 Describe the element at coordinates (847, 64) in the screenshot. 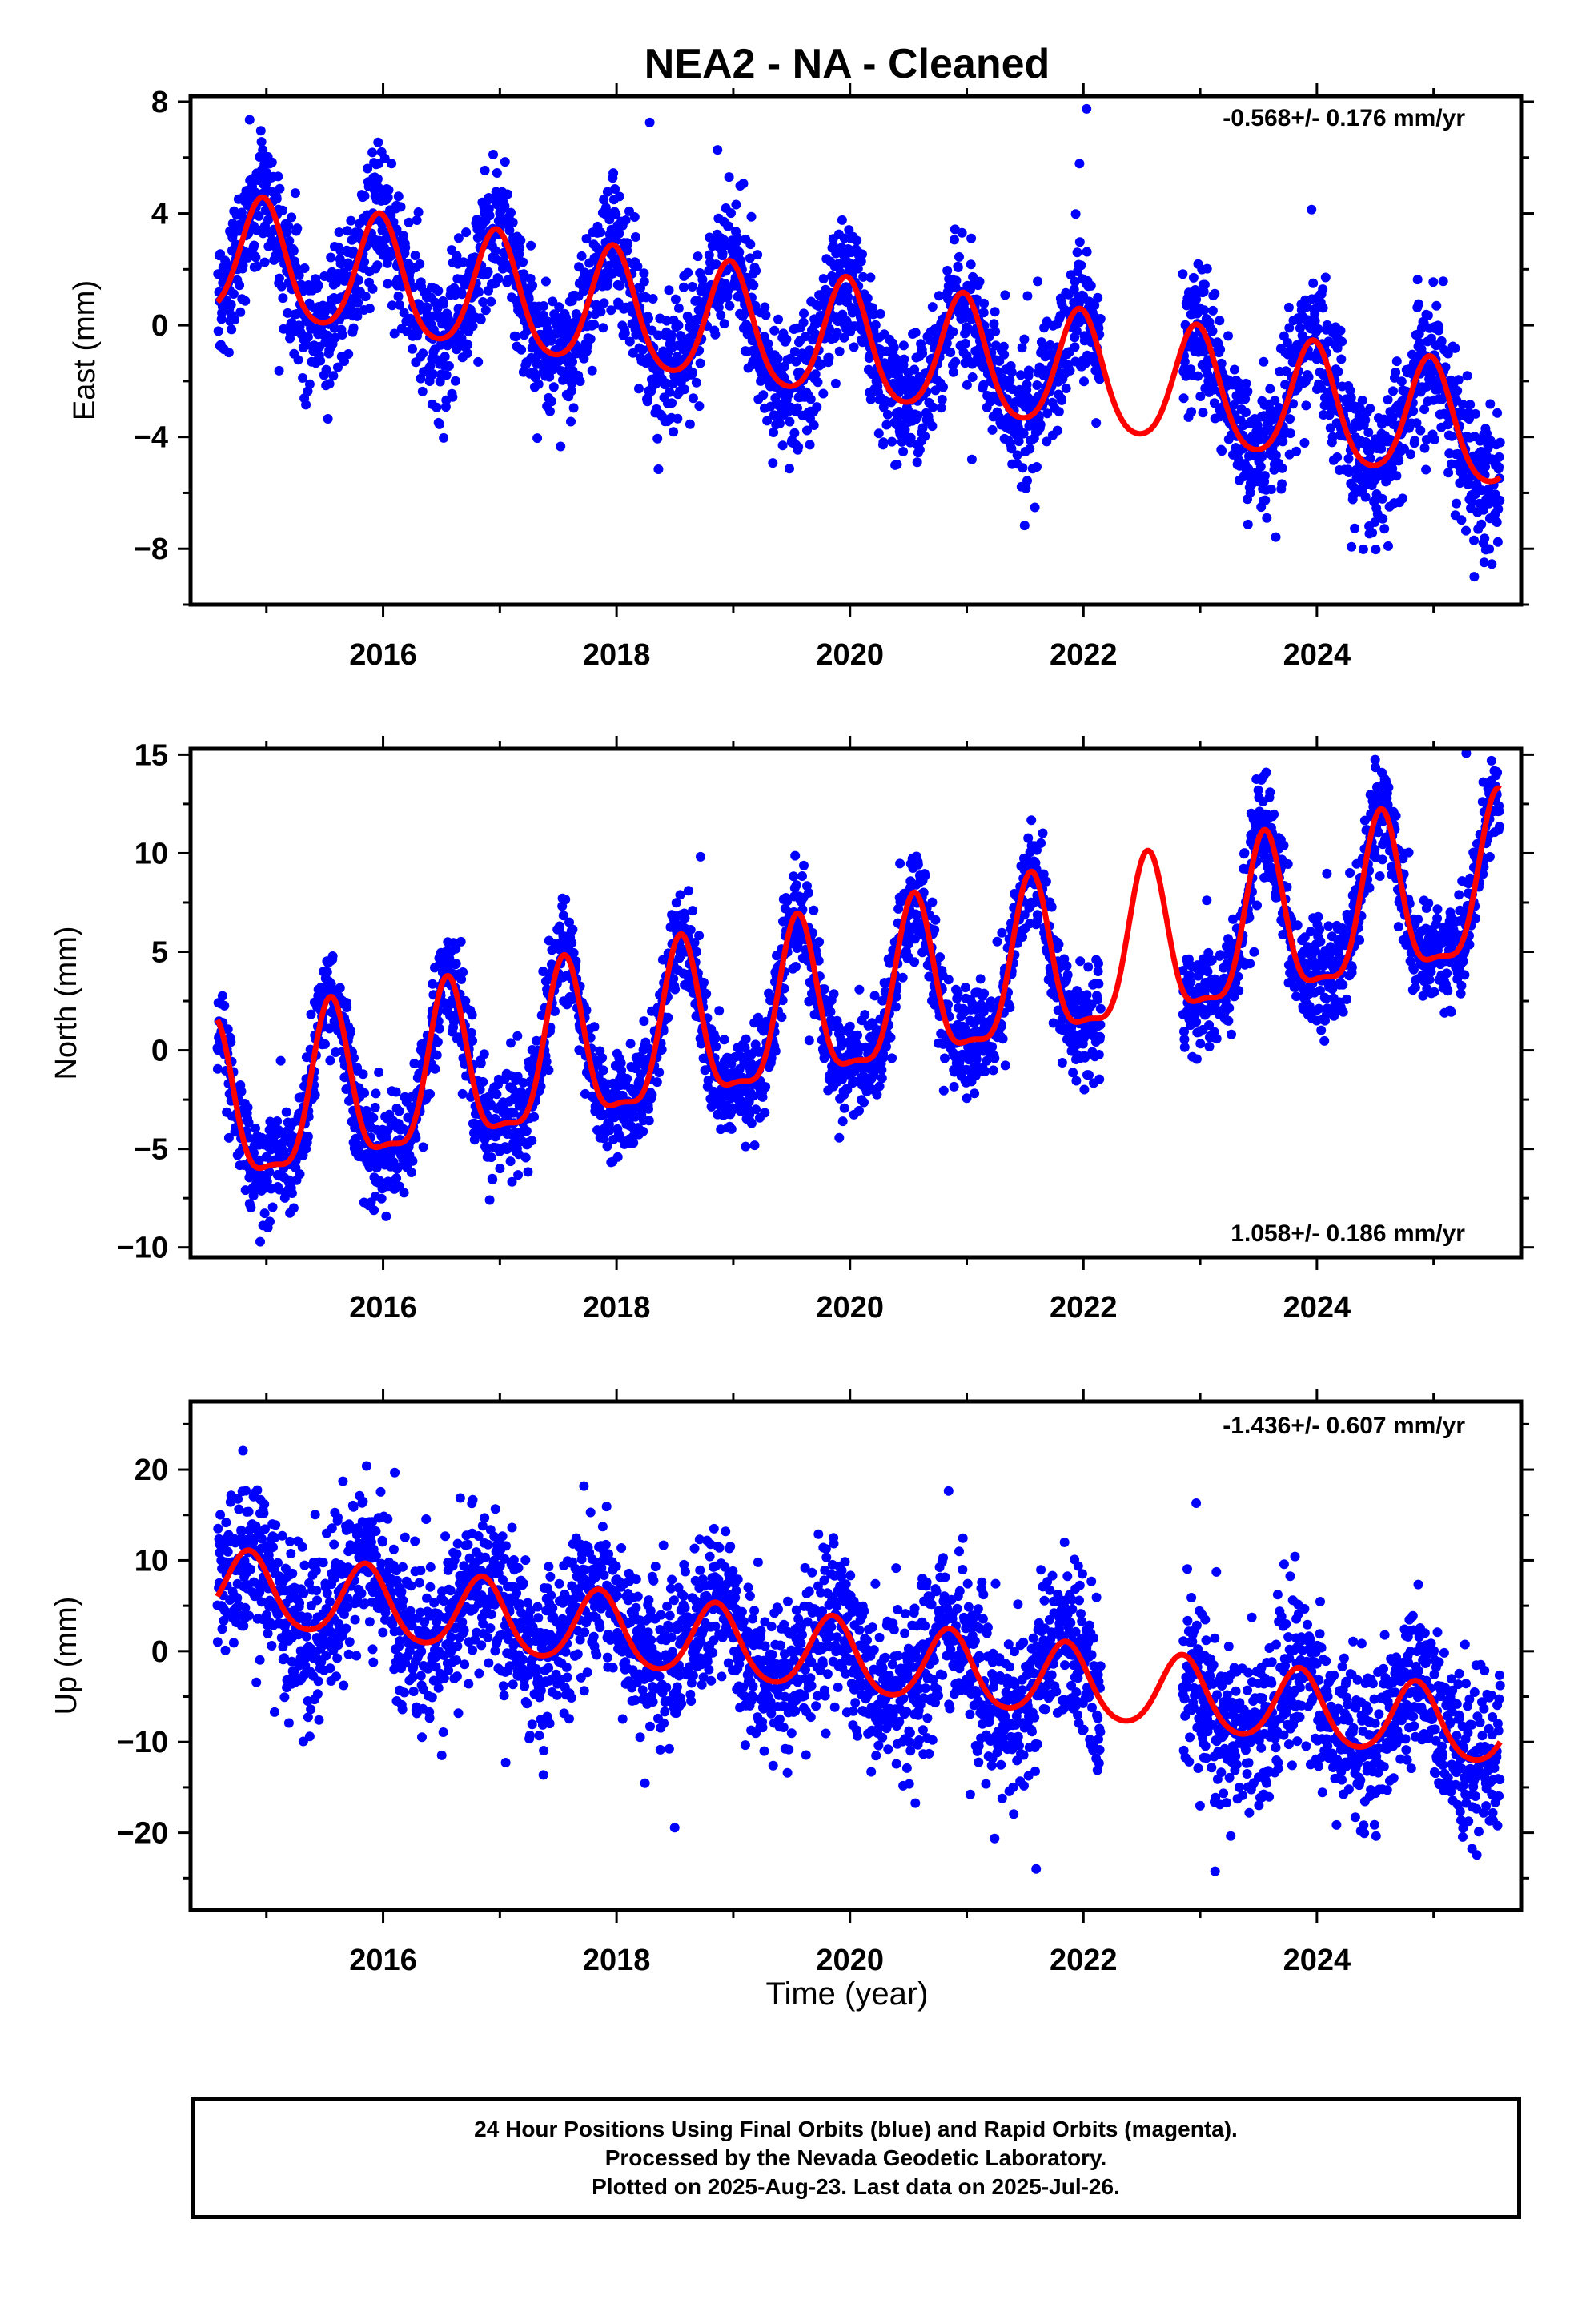

I see `figure-title: NEA2 - NA - Cleaned` at that location.